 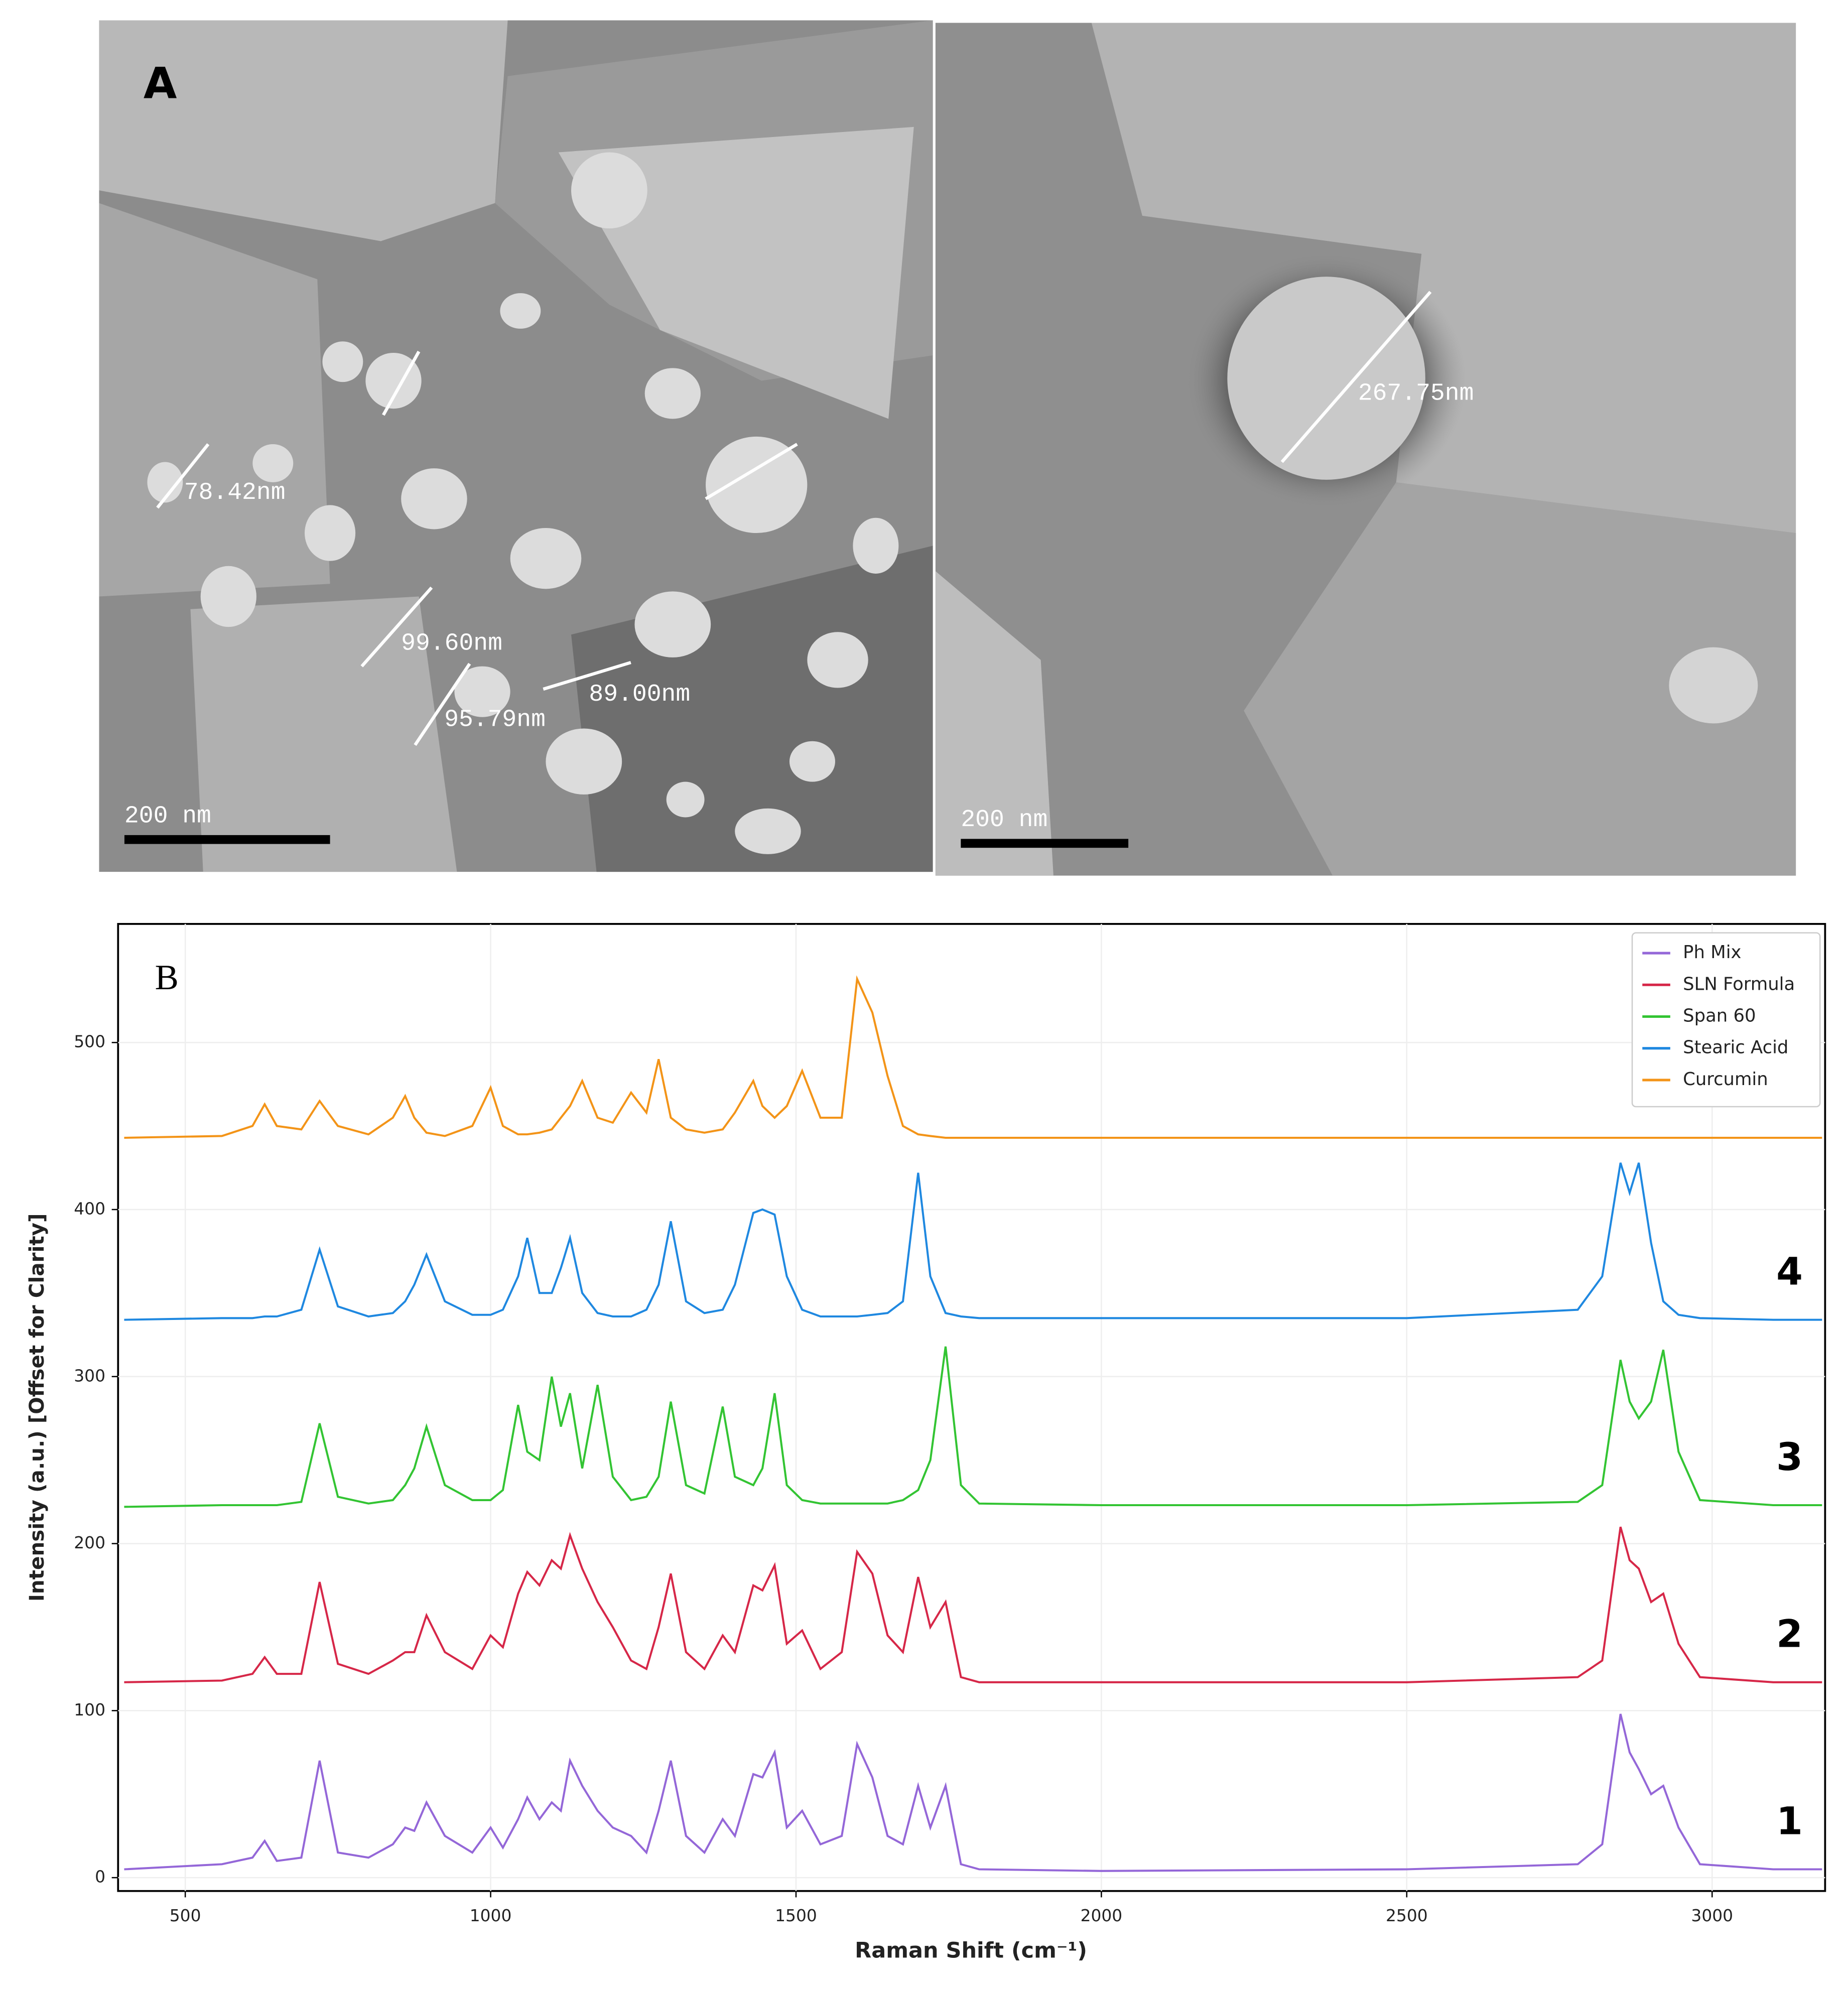 I want to click on y-tick-label: 100, so click(x=89, y=1709).